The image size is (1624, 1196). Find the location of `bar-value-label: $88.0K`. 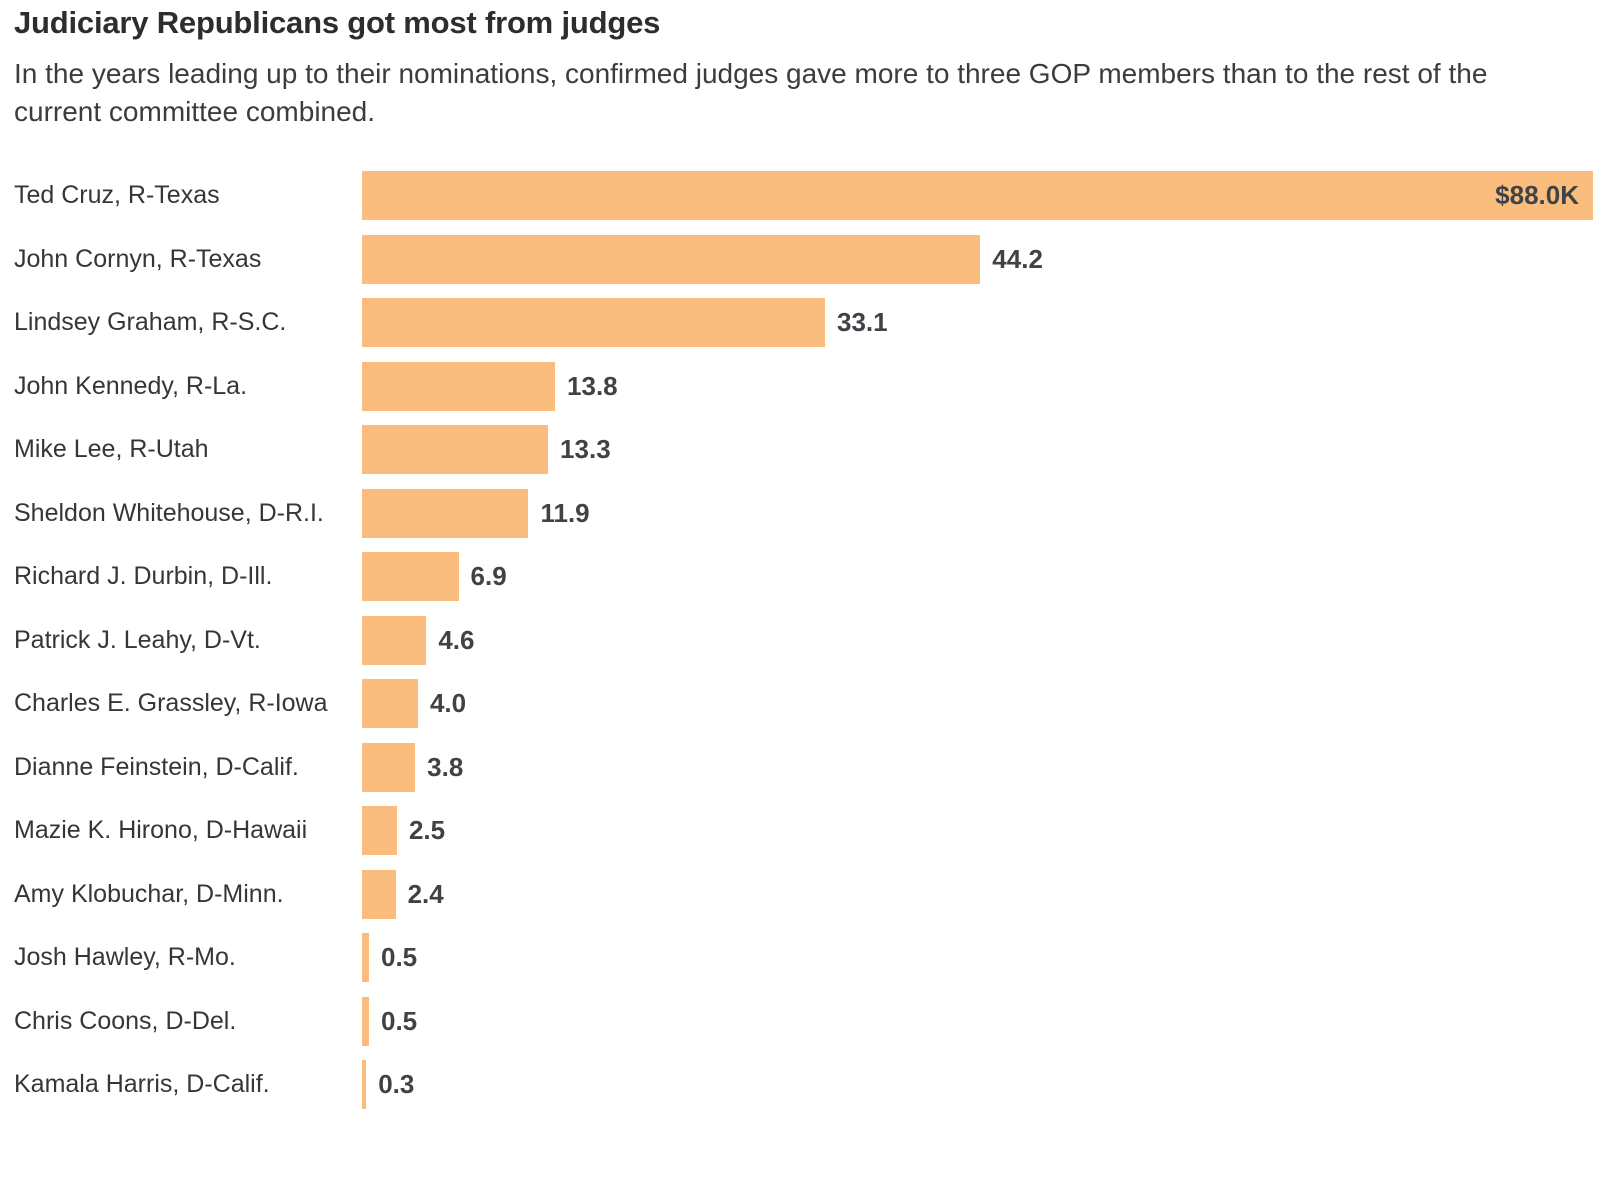

bar-value-label: $88.0K is located at coordinates (1537, 195).